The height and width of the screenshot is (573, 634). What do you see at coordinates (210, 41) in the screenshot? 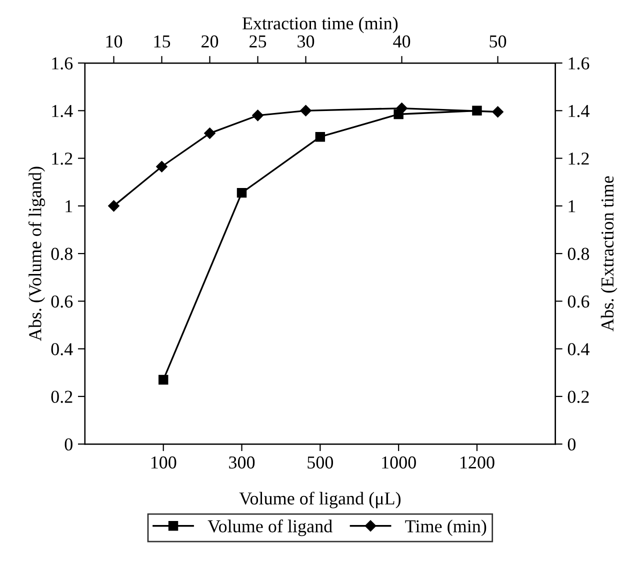
I see `x2-tick-label: 20` at bounding box center [210, 41].